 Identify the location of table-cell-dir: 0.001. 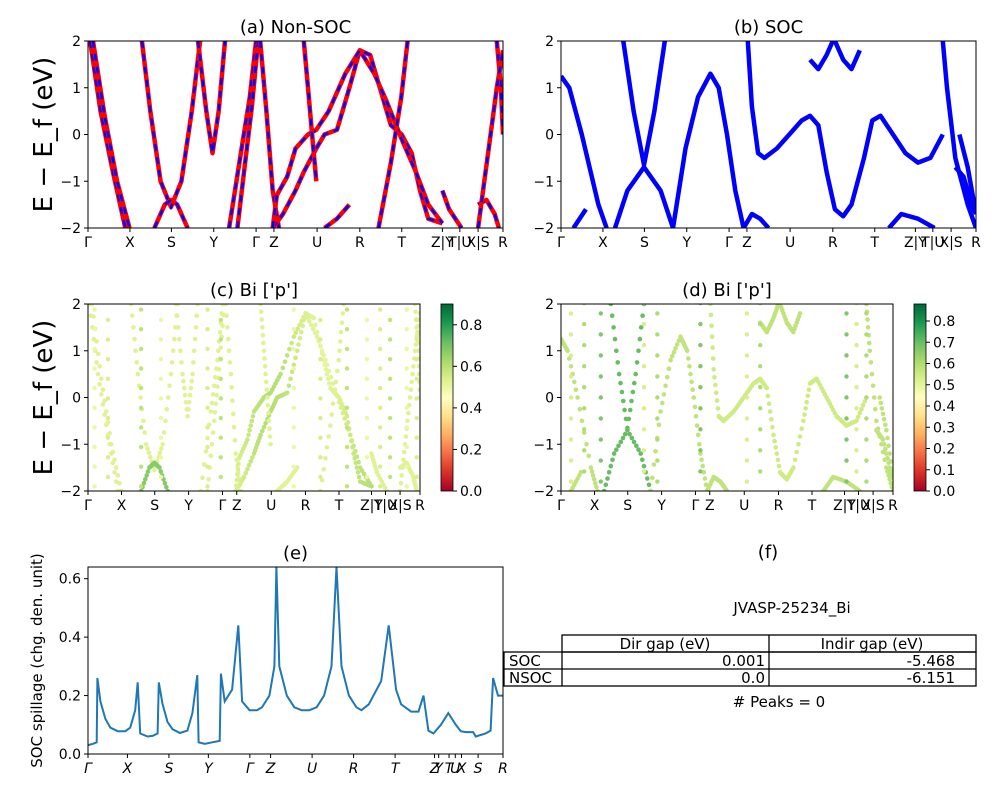
(743, 661).